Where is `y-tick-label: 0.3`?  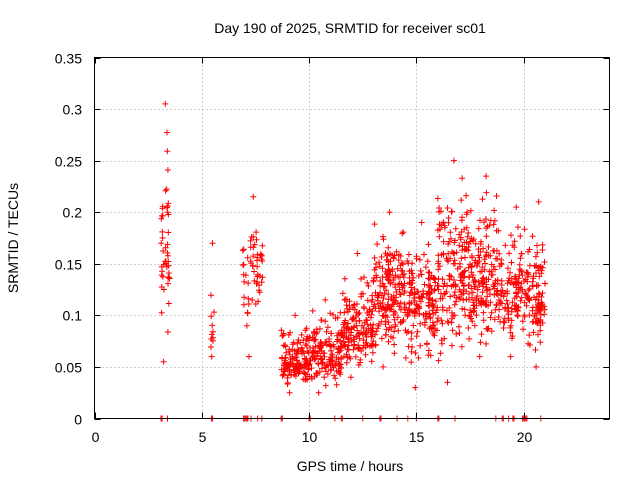
y-tick-label: 0.3 is located at coordinates (73, 110).